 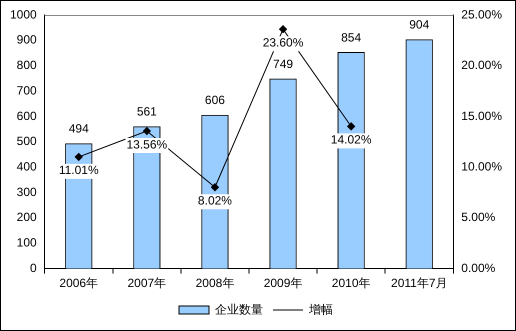 I want to click on y-tick-label: 700, so click(x=27, y=90).